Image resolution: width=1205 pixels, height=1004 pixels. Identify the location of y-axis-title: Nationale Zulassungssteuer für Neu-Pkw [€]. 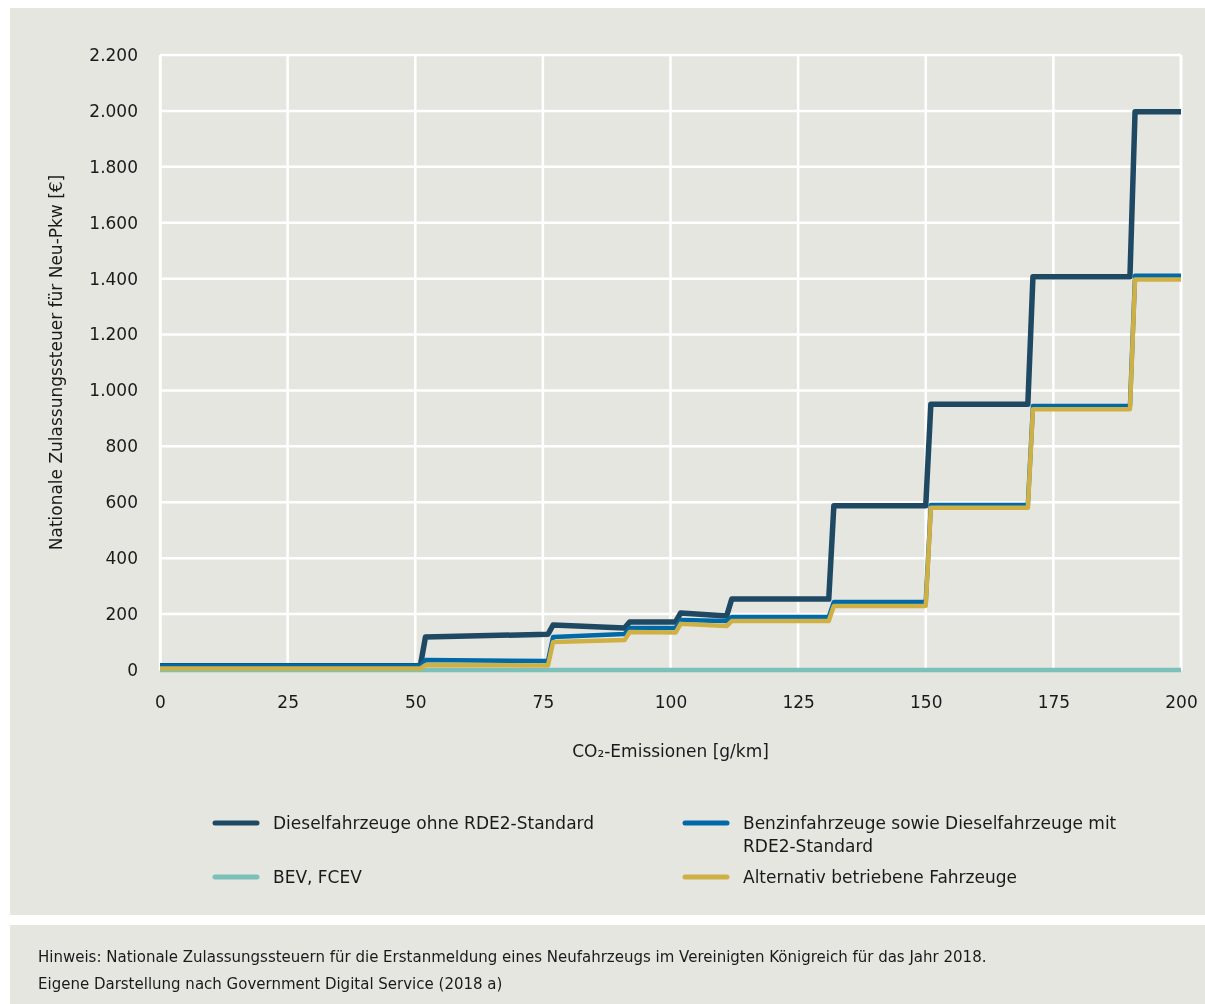
(56, 362).